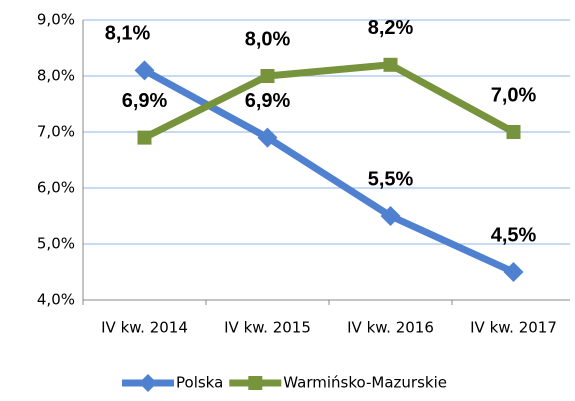  What do you see at coordinates (391, 28) in the screenshot?
I see `value-label: 8,2%` at bounding box center [391, 28].